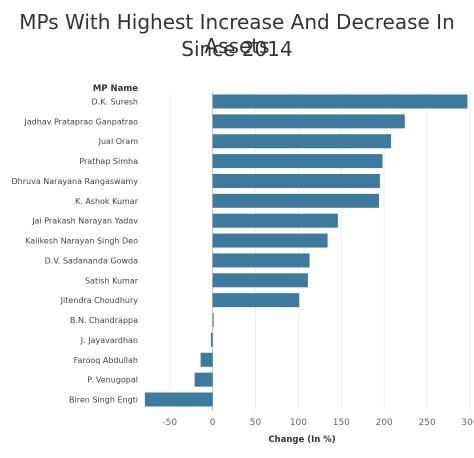  Describe the element at coordinates (118, 141) in the screenshot. I see `category-label: Jual Oram` at that location.